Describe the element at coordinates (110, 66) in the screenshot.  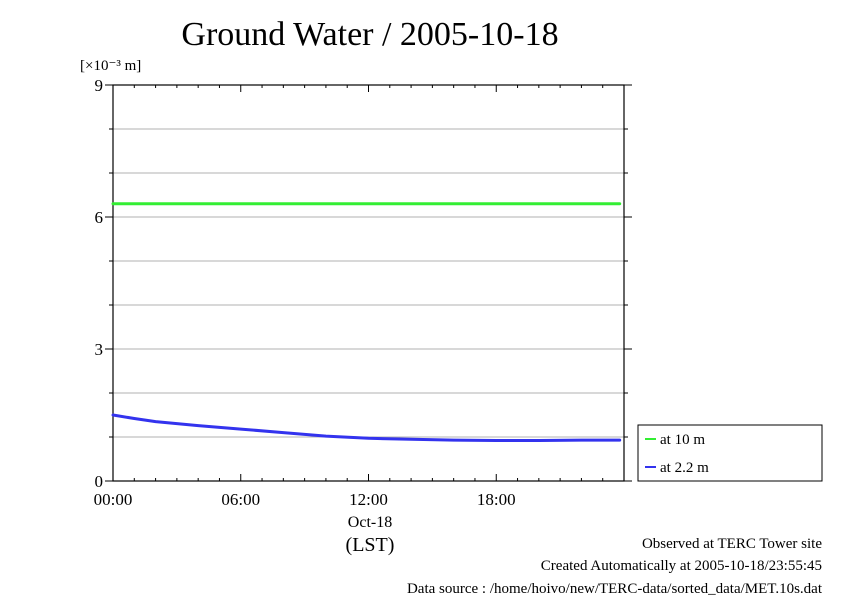
I see `y-axis-unit-label: [×10⁻³ m]` at that location.